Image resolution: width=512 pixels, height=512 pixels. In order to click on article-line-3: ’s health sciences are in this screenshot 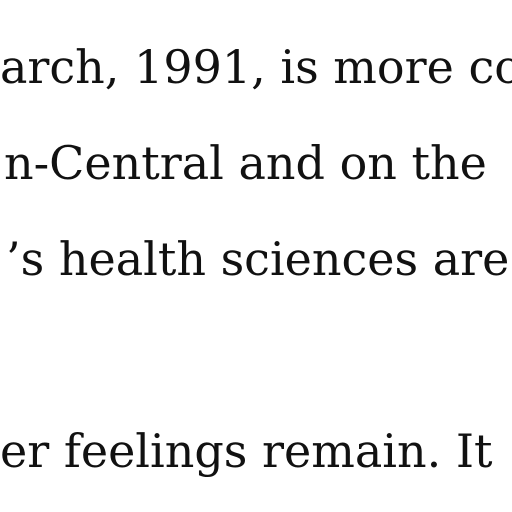, I will do `click(258, 259)`.